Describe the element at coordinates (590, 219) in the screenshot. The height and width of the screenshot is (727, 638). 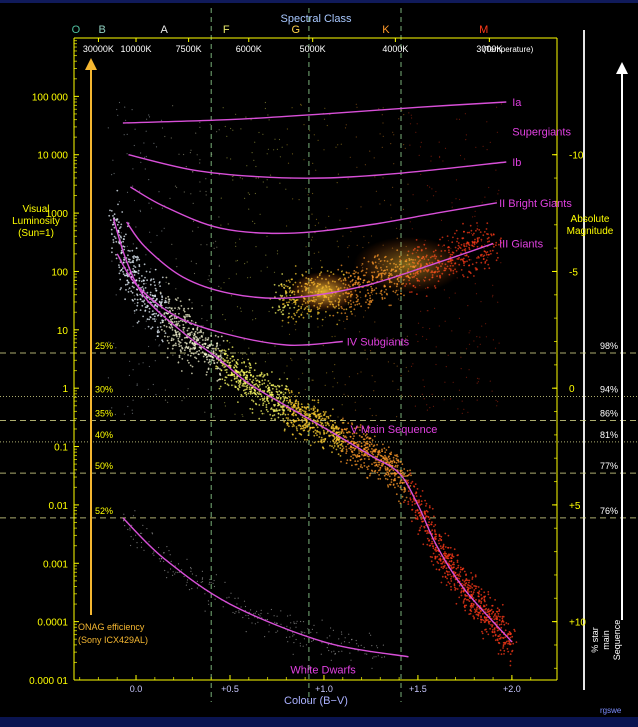
I see `y2-axis-label: Absolute` at that location.